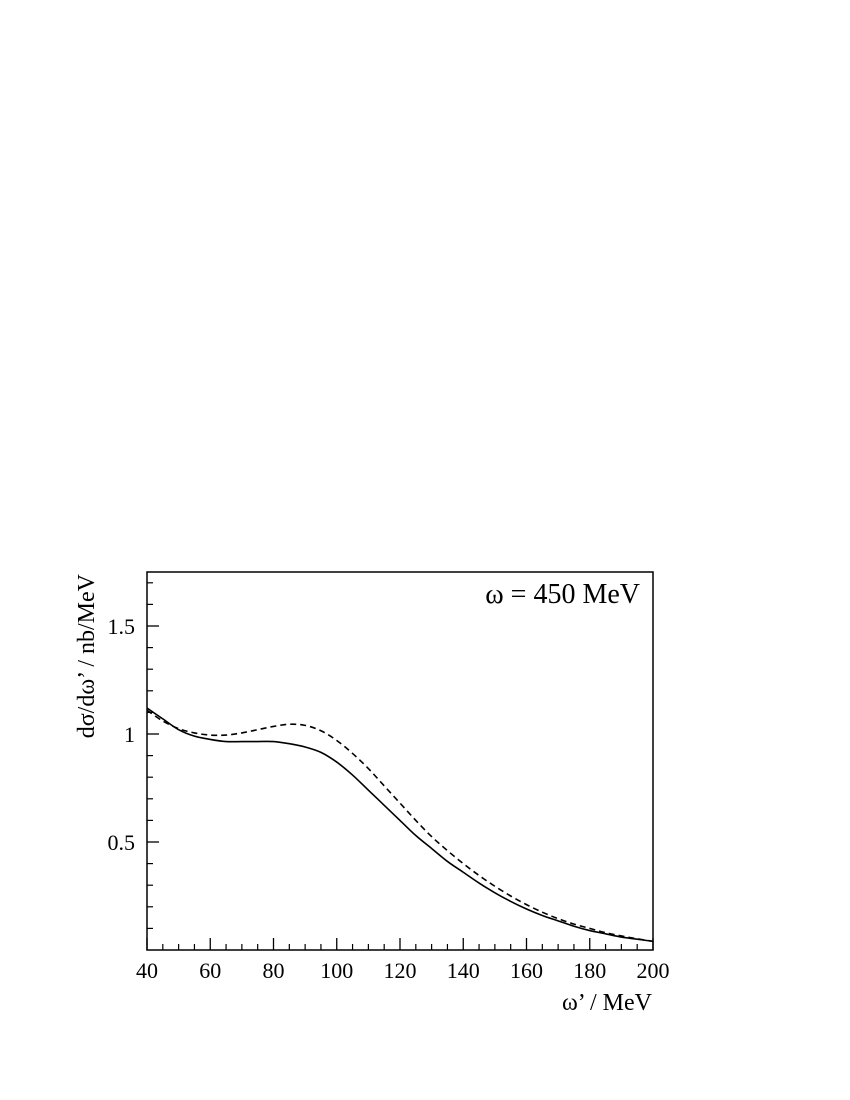 Image resolution: width=850 pixels, height=1100 pixels. What do you see at coordinates (400, 970) in the screenshot?
I see `x-tick-label: 120` at bounding box center [400, 970].